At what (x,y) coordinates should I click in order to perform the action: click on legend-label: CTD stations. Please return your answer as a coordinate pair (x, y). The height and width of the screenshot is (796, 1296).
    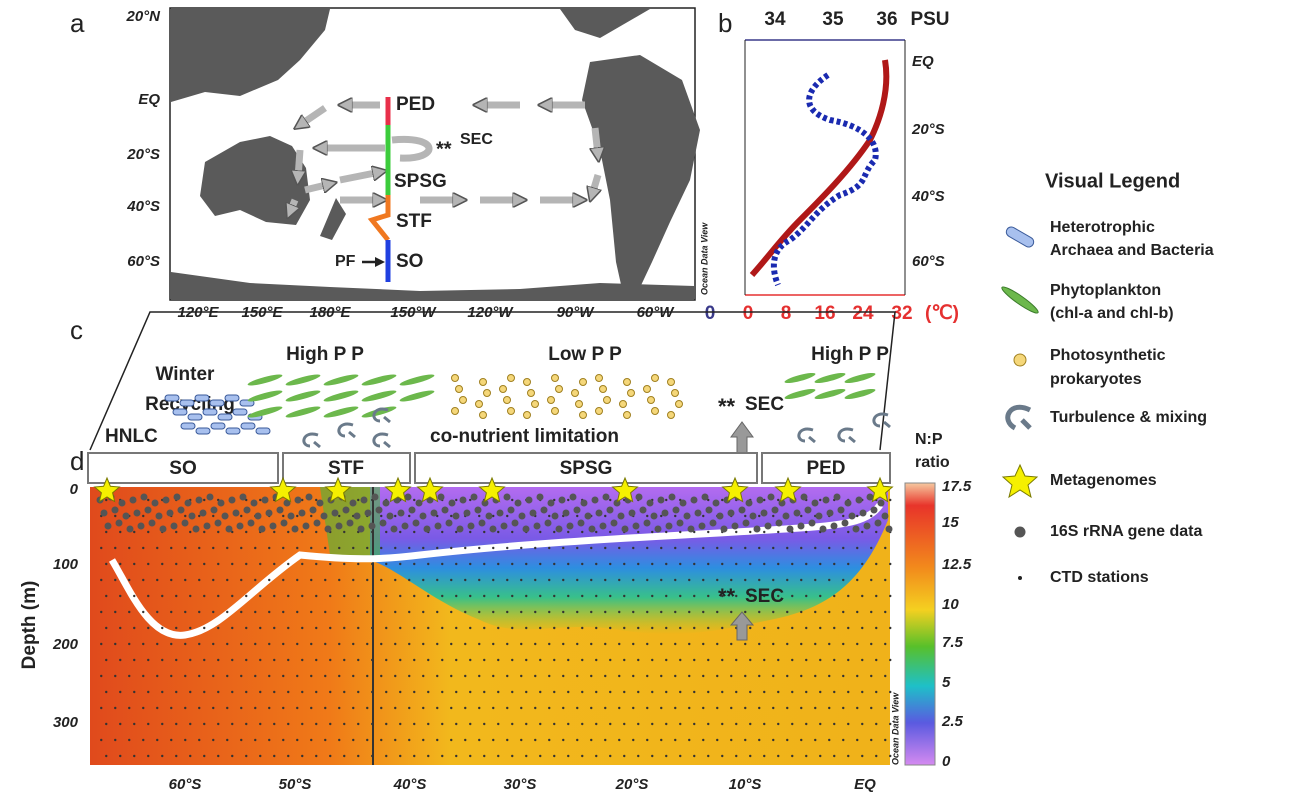
    Looking at the image, I should click on (1099, 577).